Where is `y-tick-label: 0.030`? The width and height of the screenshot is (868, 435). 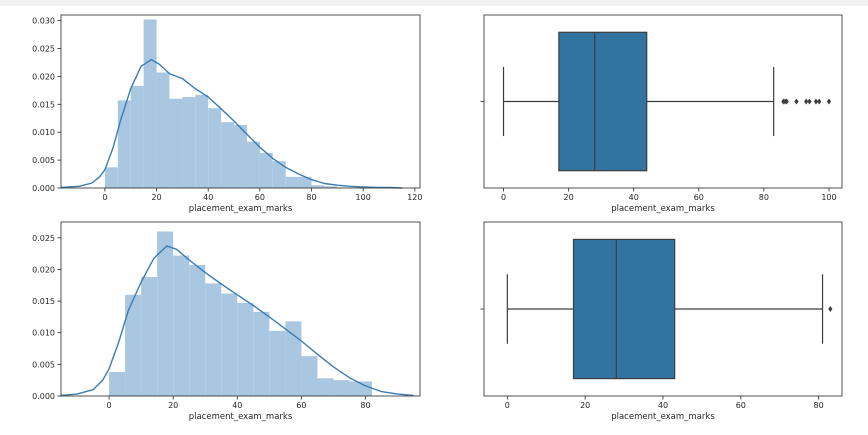
y-tick-label: 0.030 is located at coordinates (43, 21).